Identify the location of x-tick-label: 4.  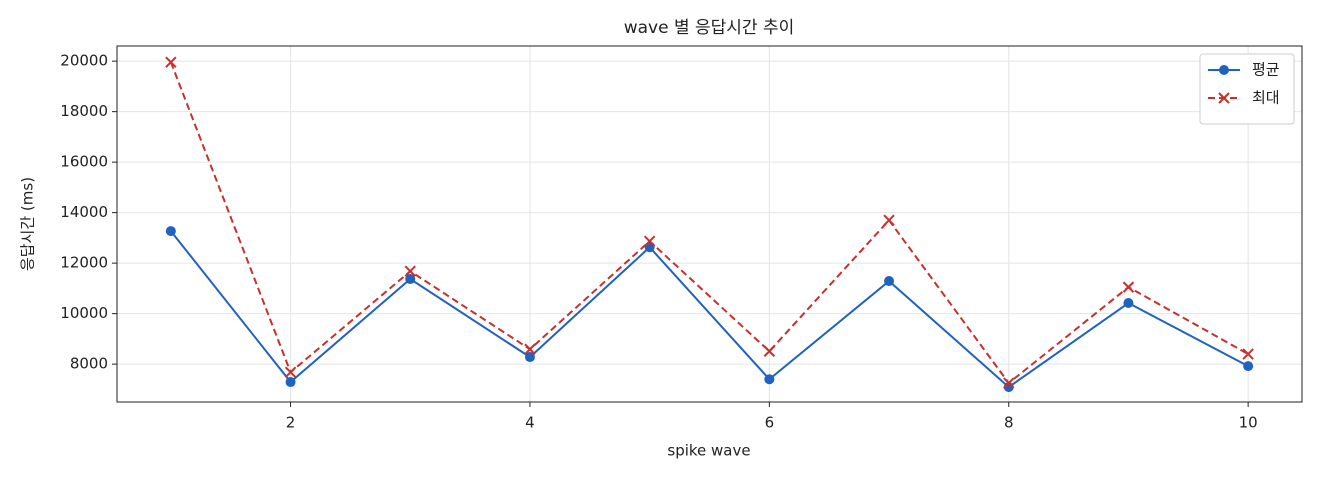
(530, 423).